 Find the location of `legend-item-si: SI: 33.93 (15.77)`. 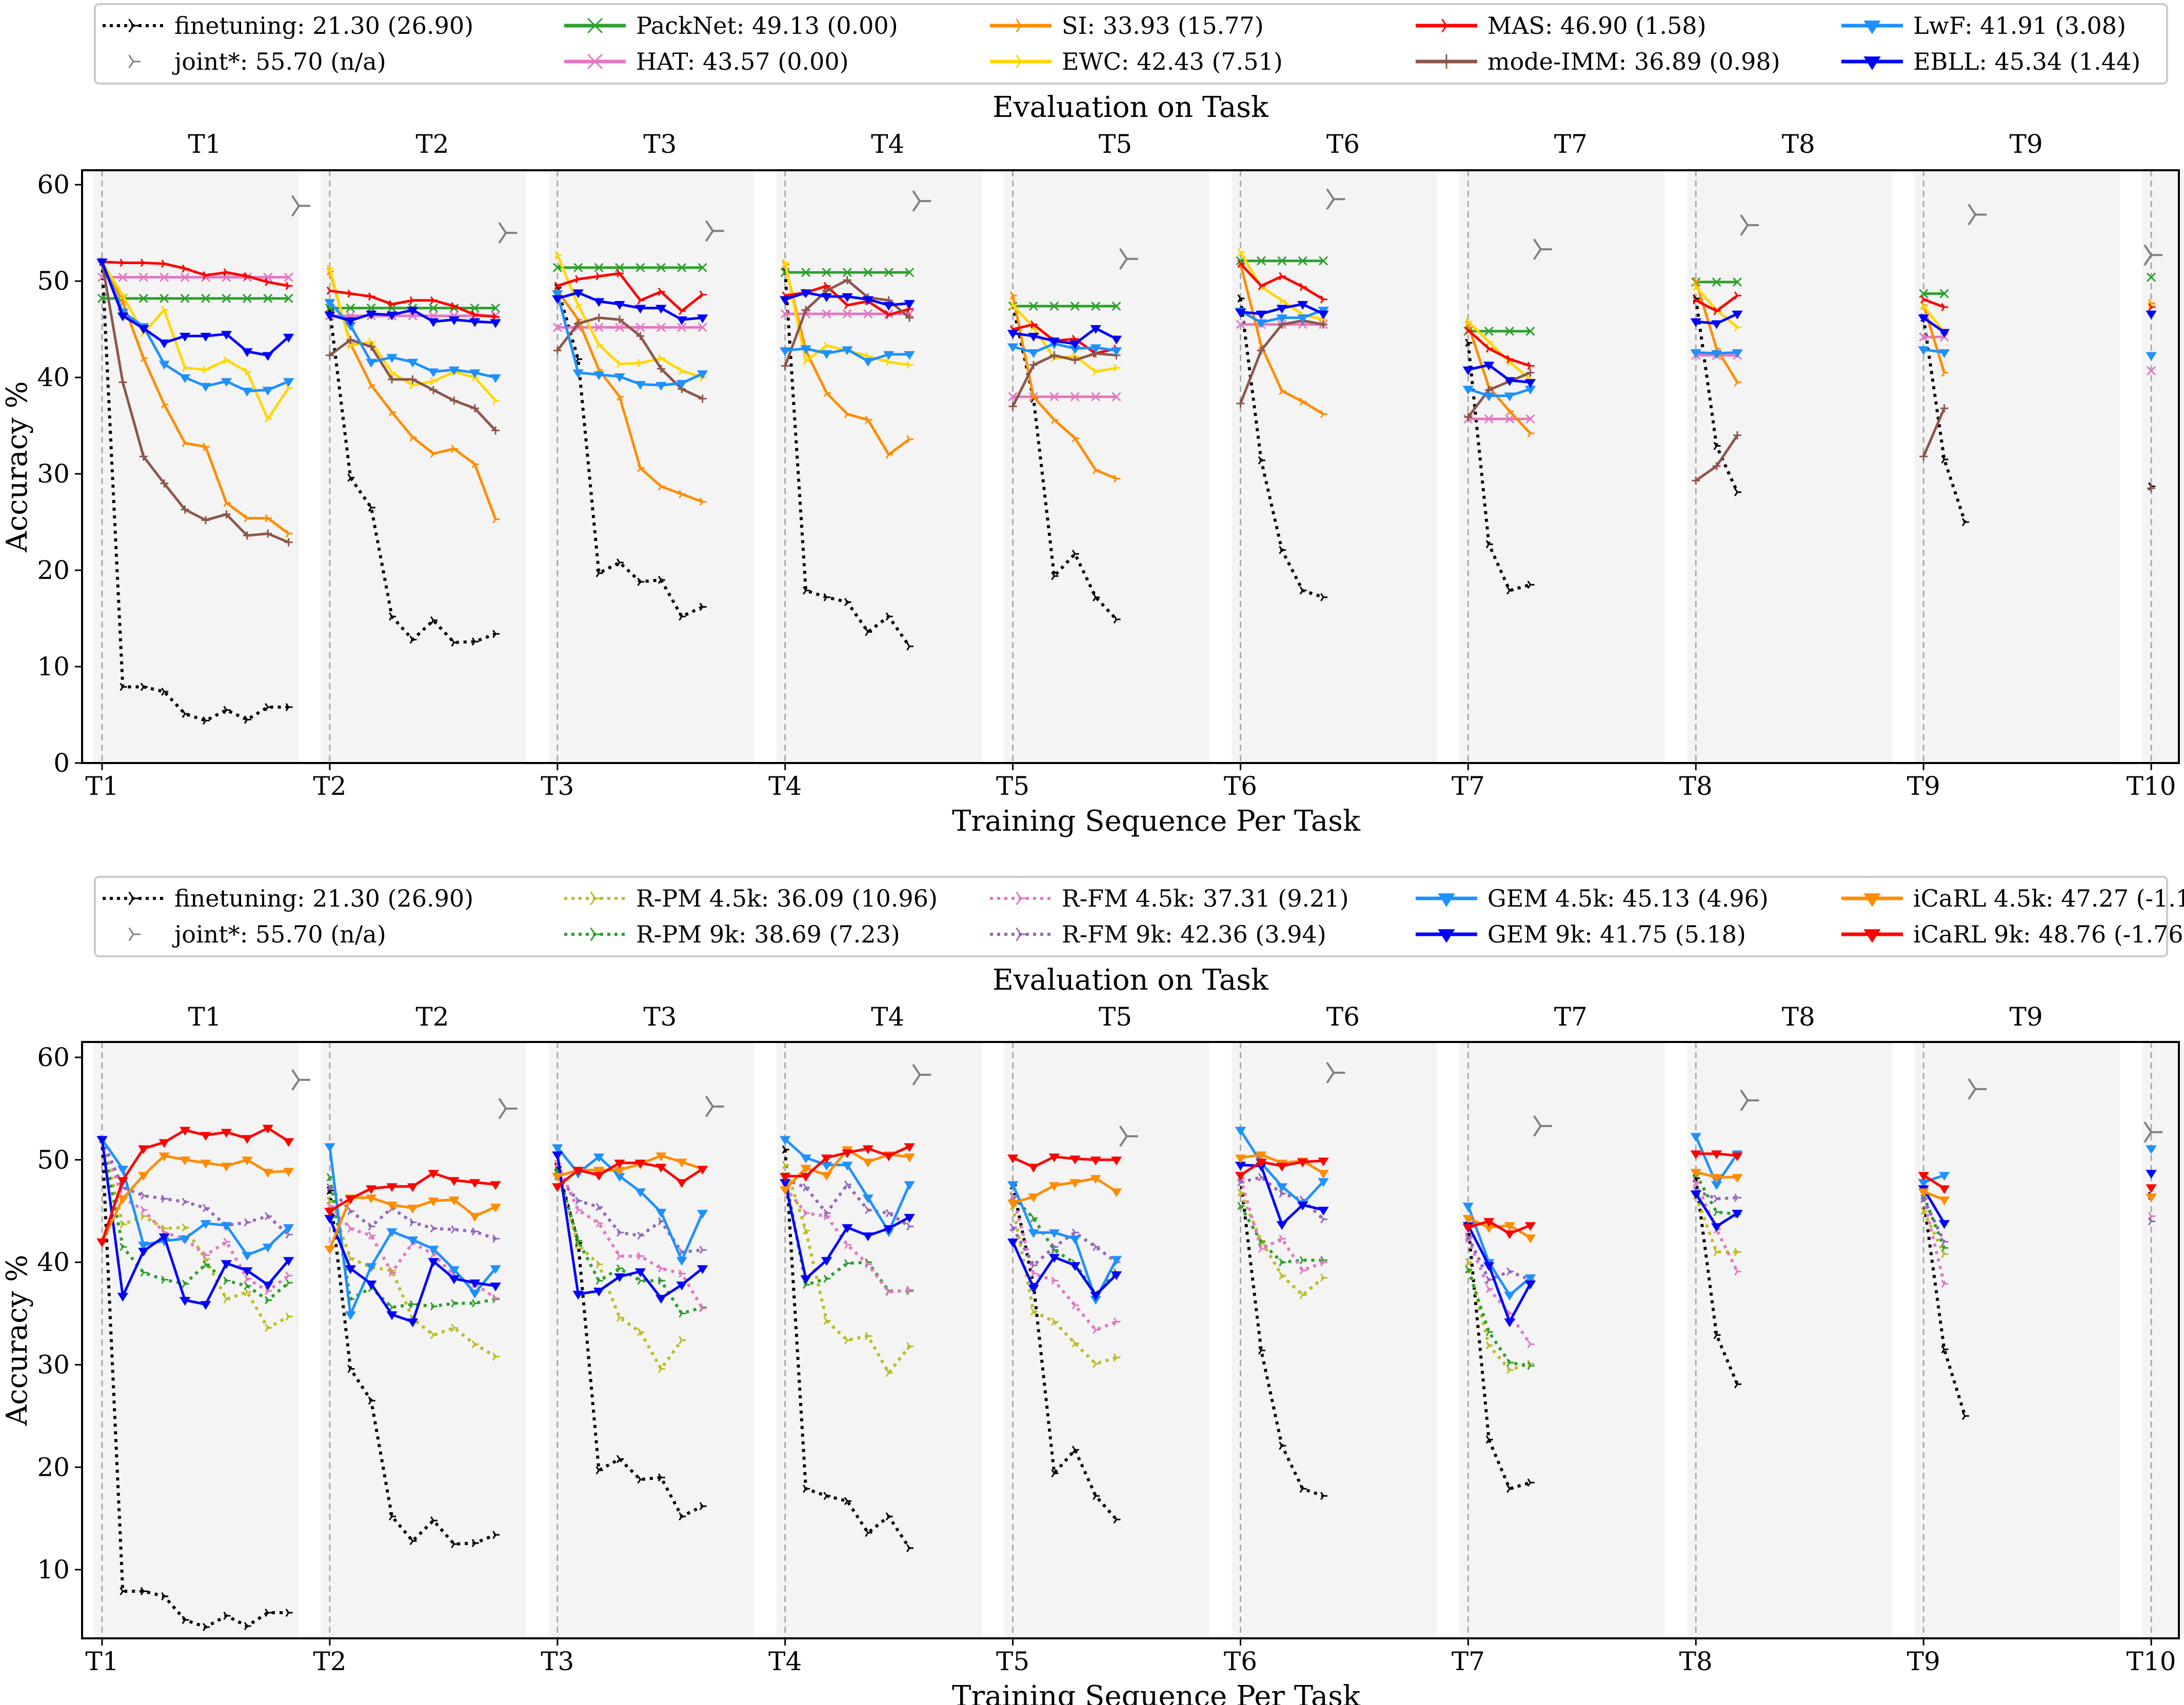

legend-item-si: SI: 33.93 (15.77) is located at coordinates (1127, 25).